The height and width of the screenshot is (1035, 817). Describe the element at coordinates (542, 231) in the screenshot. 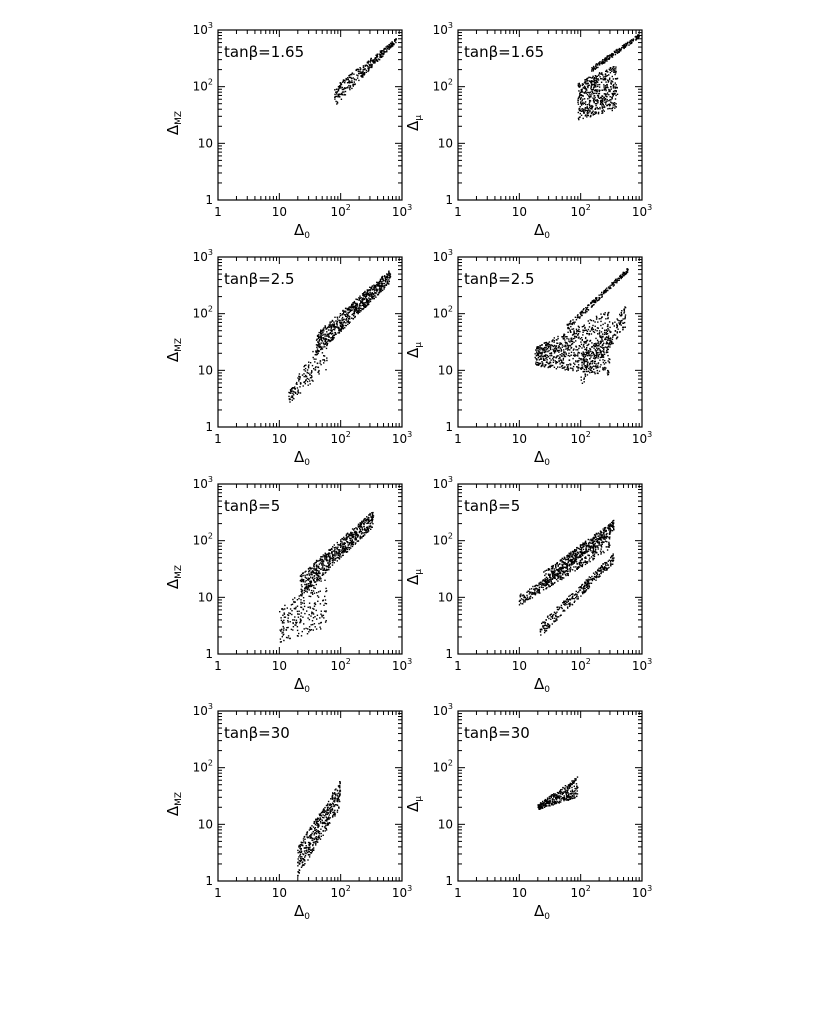

I see `x-axis-label: Δ0` at that location.